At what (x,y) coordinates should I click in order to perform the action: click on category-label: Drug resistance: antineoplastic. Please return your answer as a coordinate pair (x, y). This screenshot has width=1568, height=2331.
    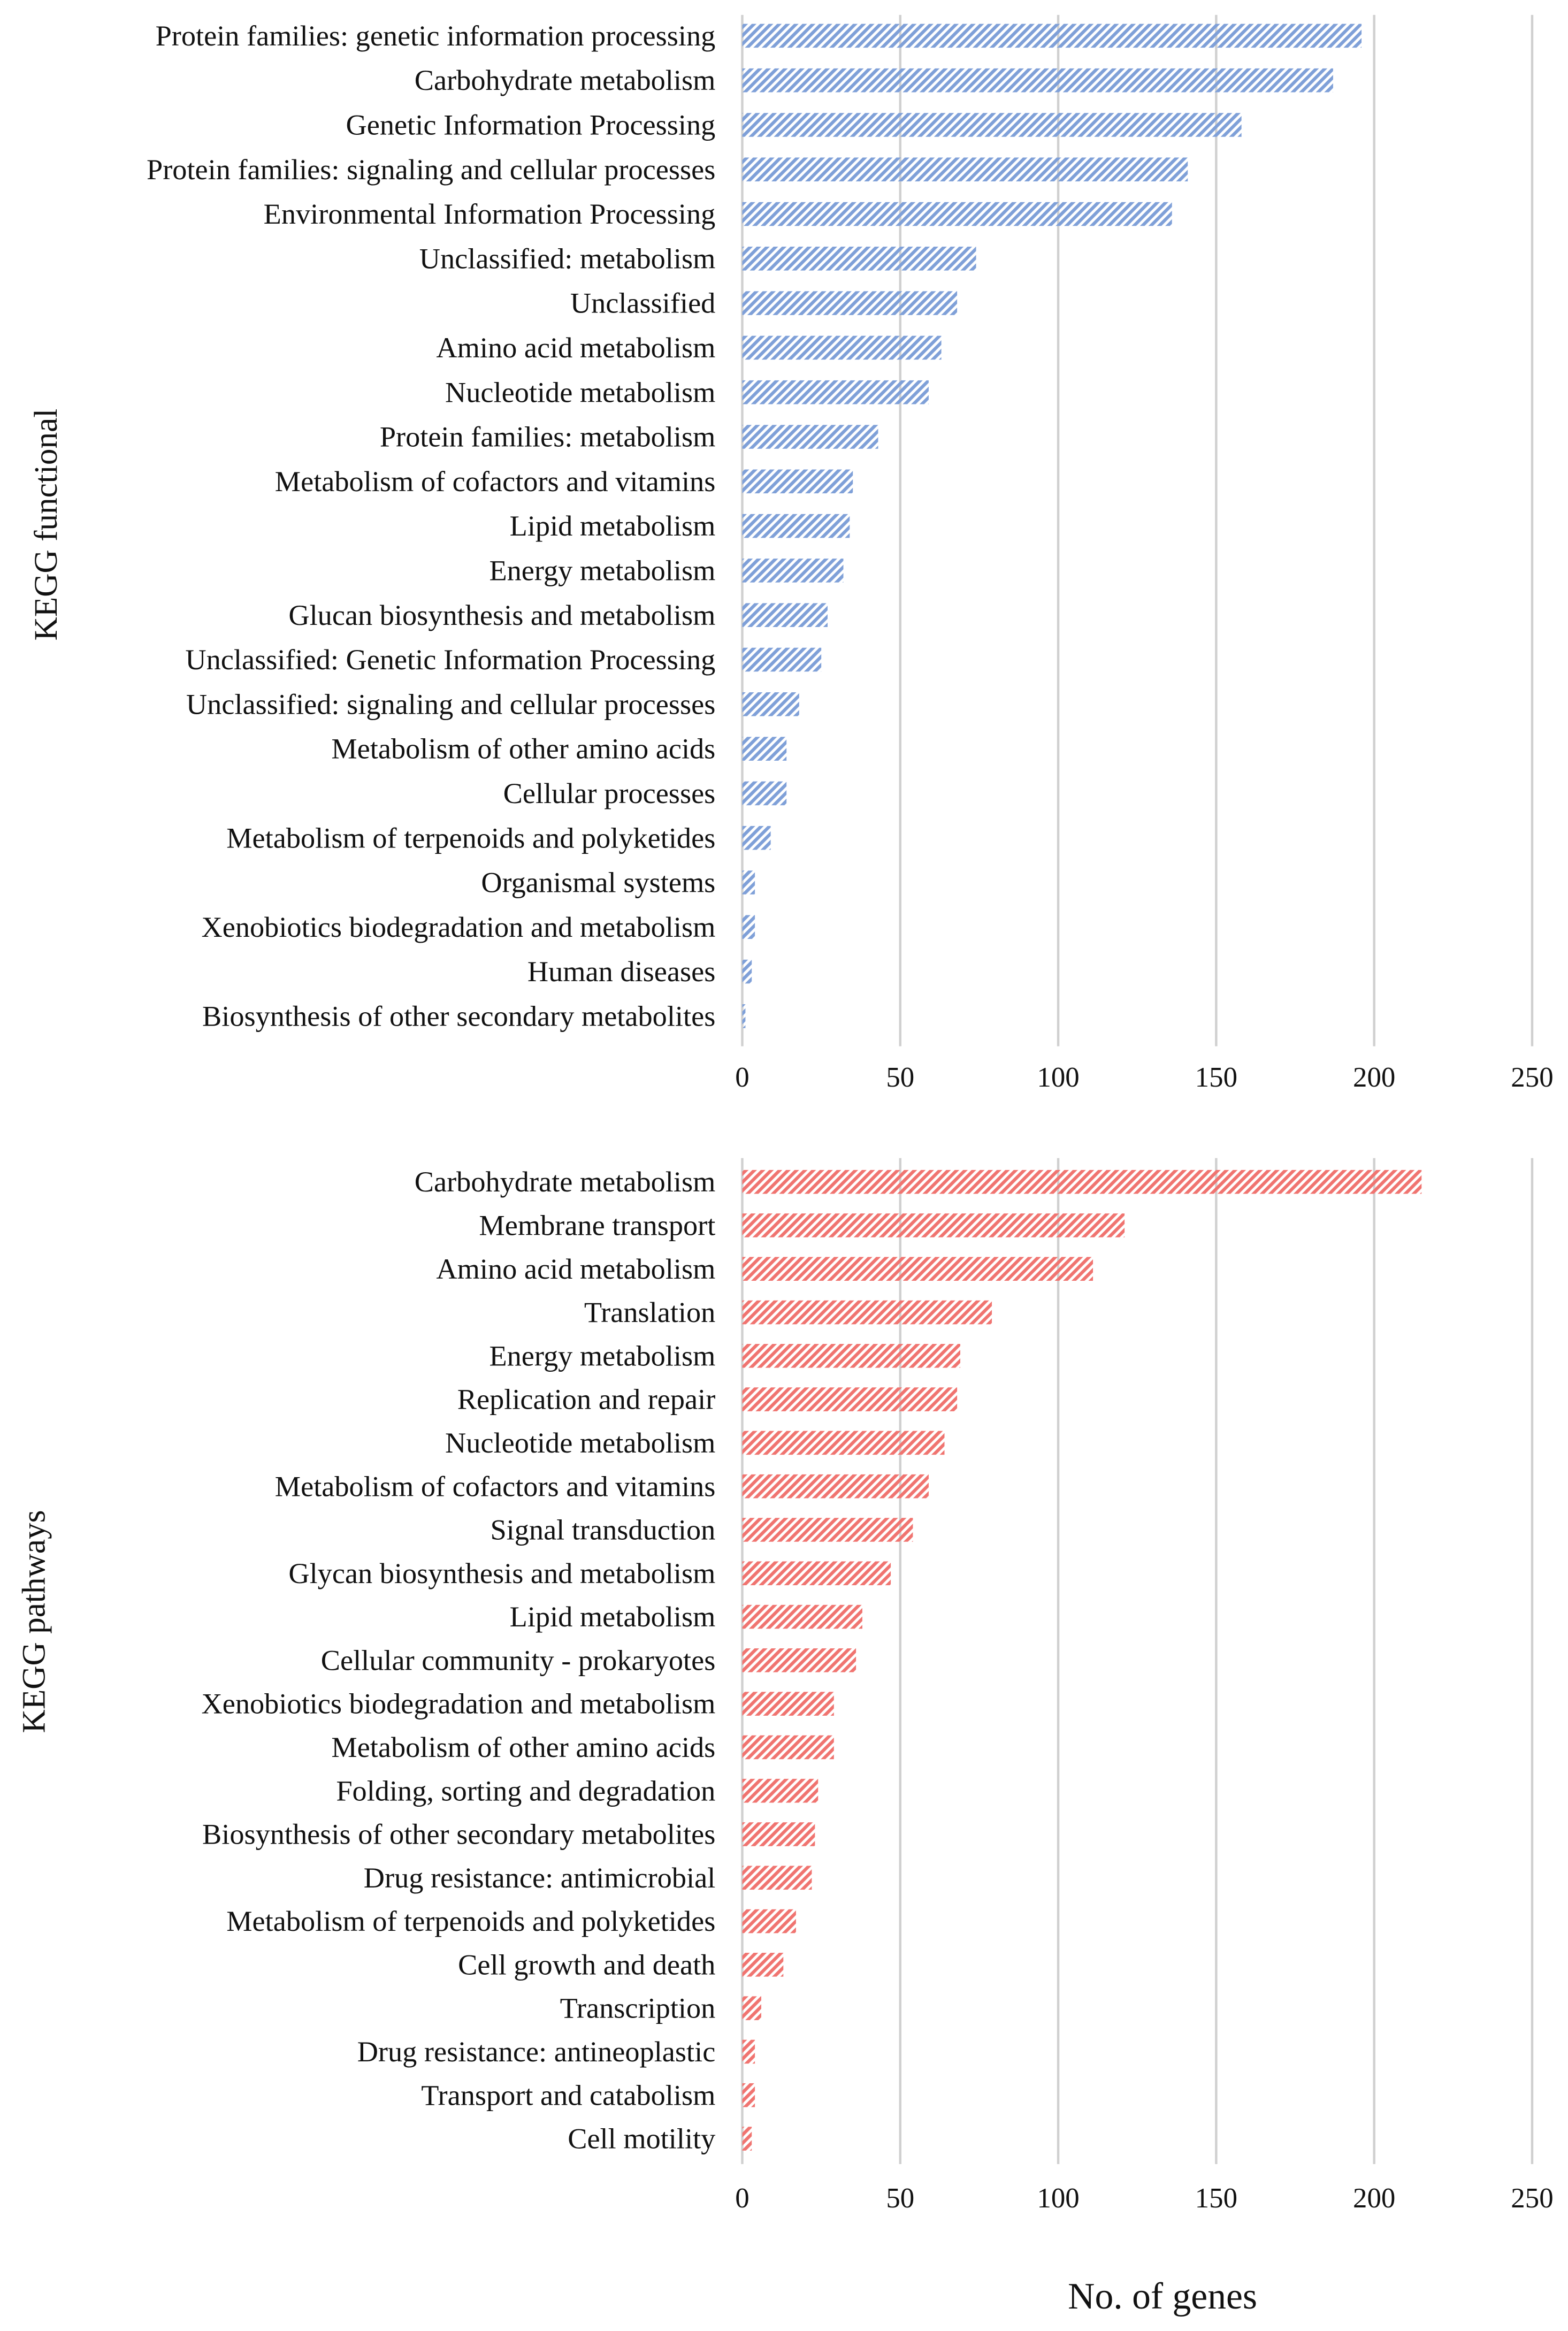
    Looking at the image, I should click on (536, 2052).